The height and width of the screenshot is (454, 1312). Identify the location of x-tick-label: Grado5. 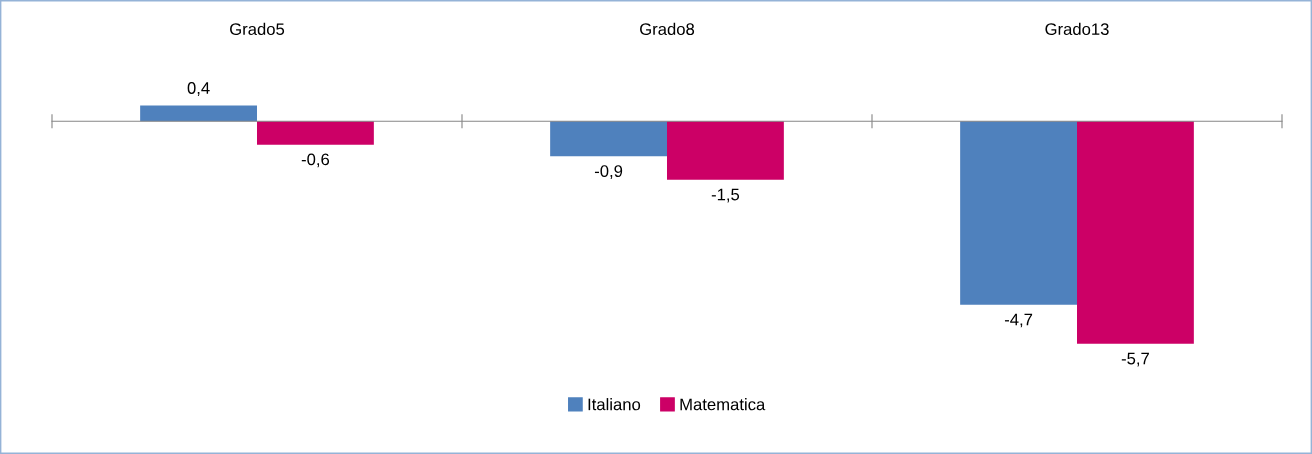
(257, 29).